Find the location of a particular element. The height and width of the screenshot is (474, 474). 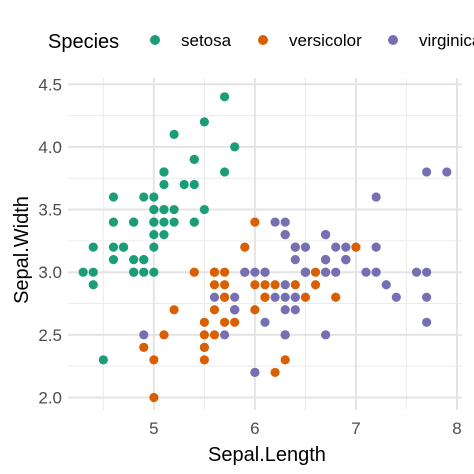

y-tick-label: 4.5 is located at coordinates (50, 84).